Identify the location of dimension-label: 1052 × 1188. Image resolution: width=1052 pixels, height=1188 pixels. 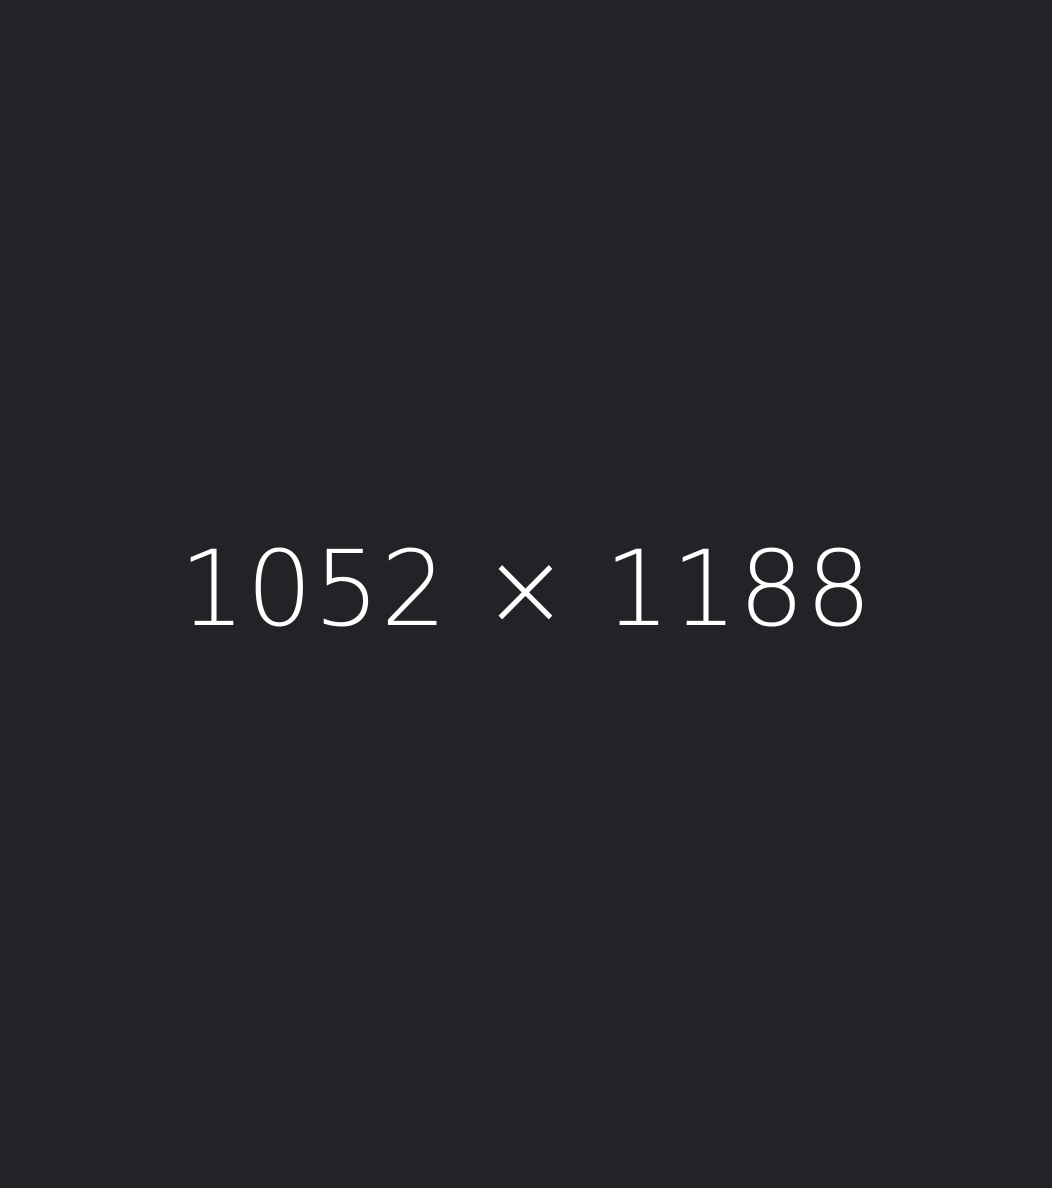
(526, 589).